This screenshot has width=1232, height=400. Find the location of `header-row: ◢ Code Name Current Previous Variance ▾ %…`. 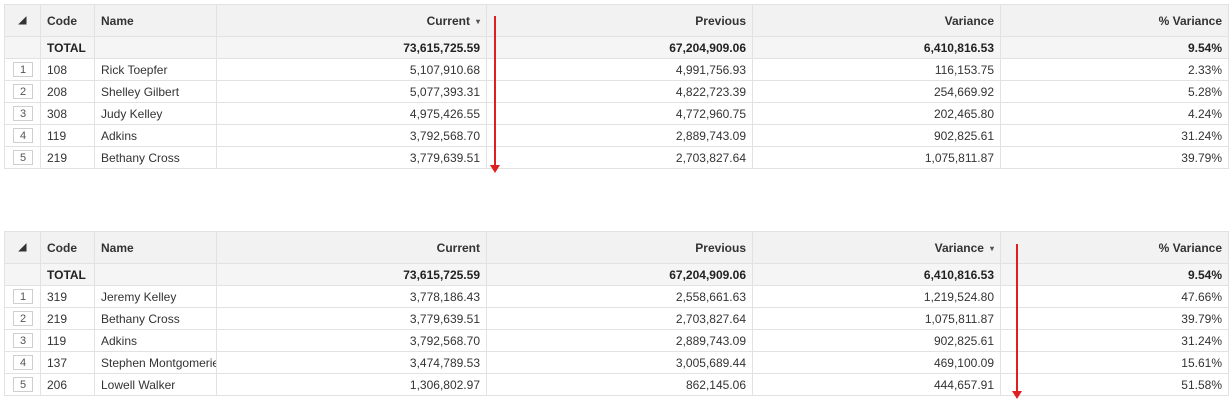

header-row: ◢ Code Name Current Previous Variance ▾ %… is located at coordinates (616, 247).